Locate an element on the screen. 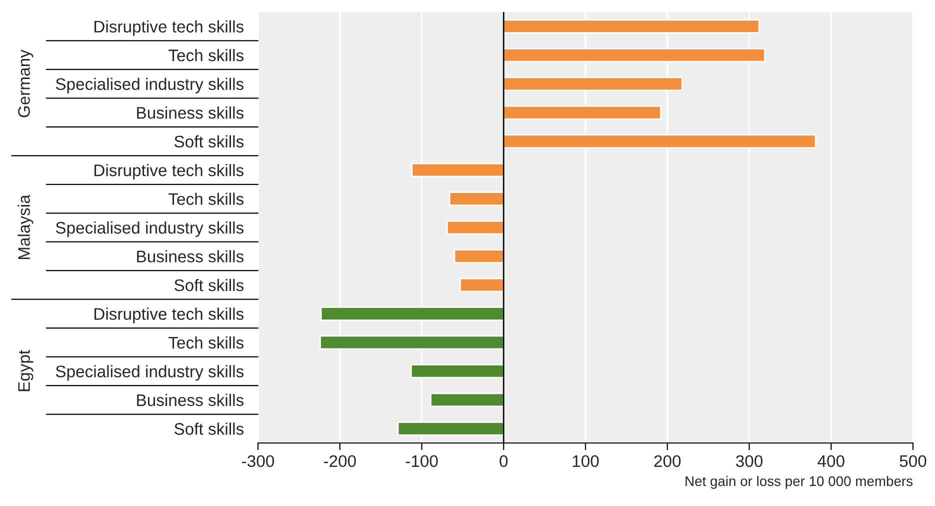  x-tick-label: 400 is located at coordinates (831, 461).